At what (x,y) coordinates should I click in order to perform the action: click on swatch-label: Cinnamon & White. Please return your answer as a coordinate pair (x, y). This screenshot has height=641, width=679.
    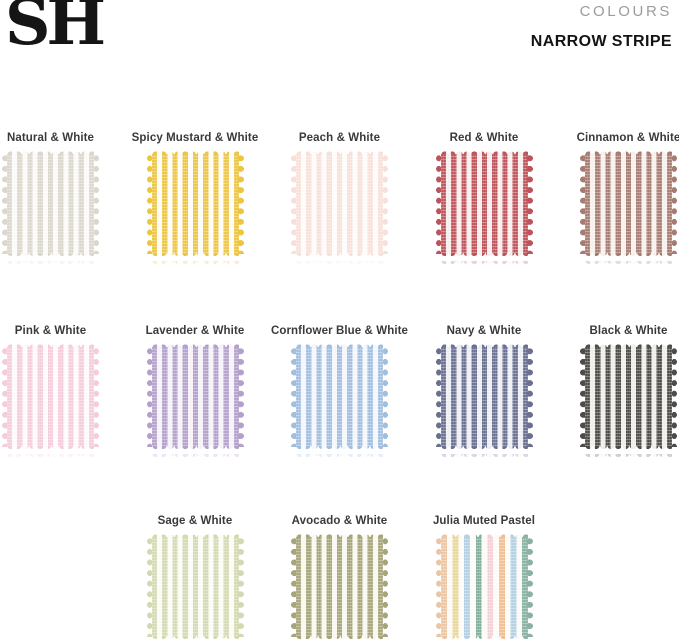
    Looking at the image, I should click on (627, 138).